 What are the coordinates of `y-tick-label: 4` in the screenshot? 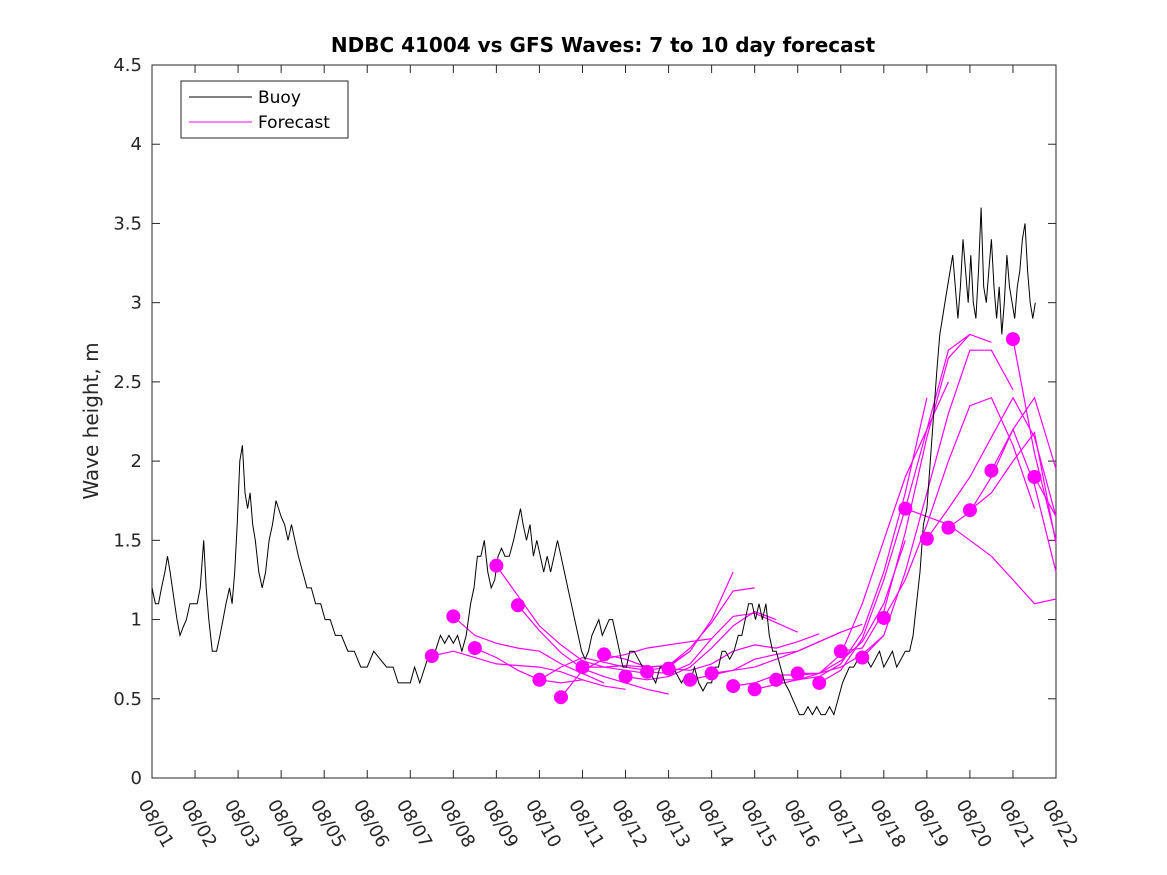 It's located at (136, 144).